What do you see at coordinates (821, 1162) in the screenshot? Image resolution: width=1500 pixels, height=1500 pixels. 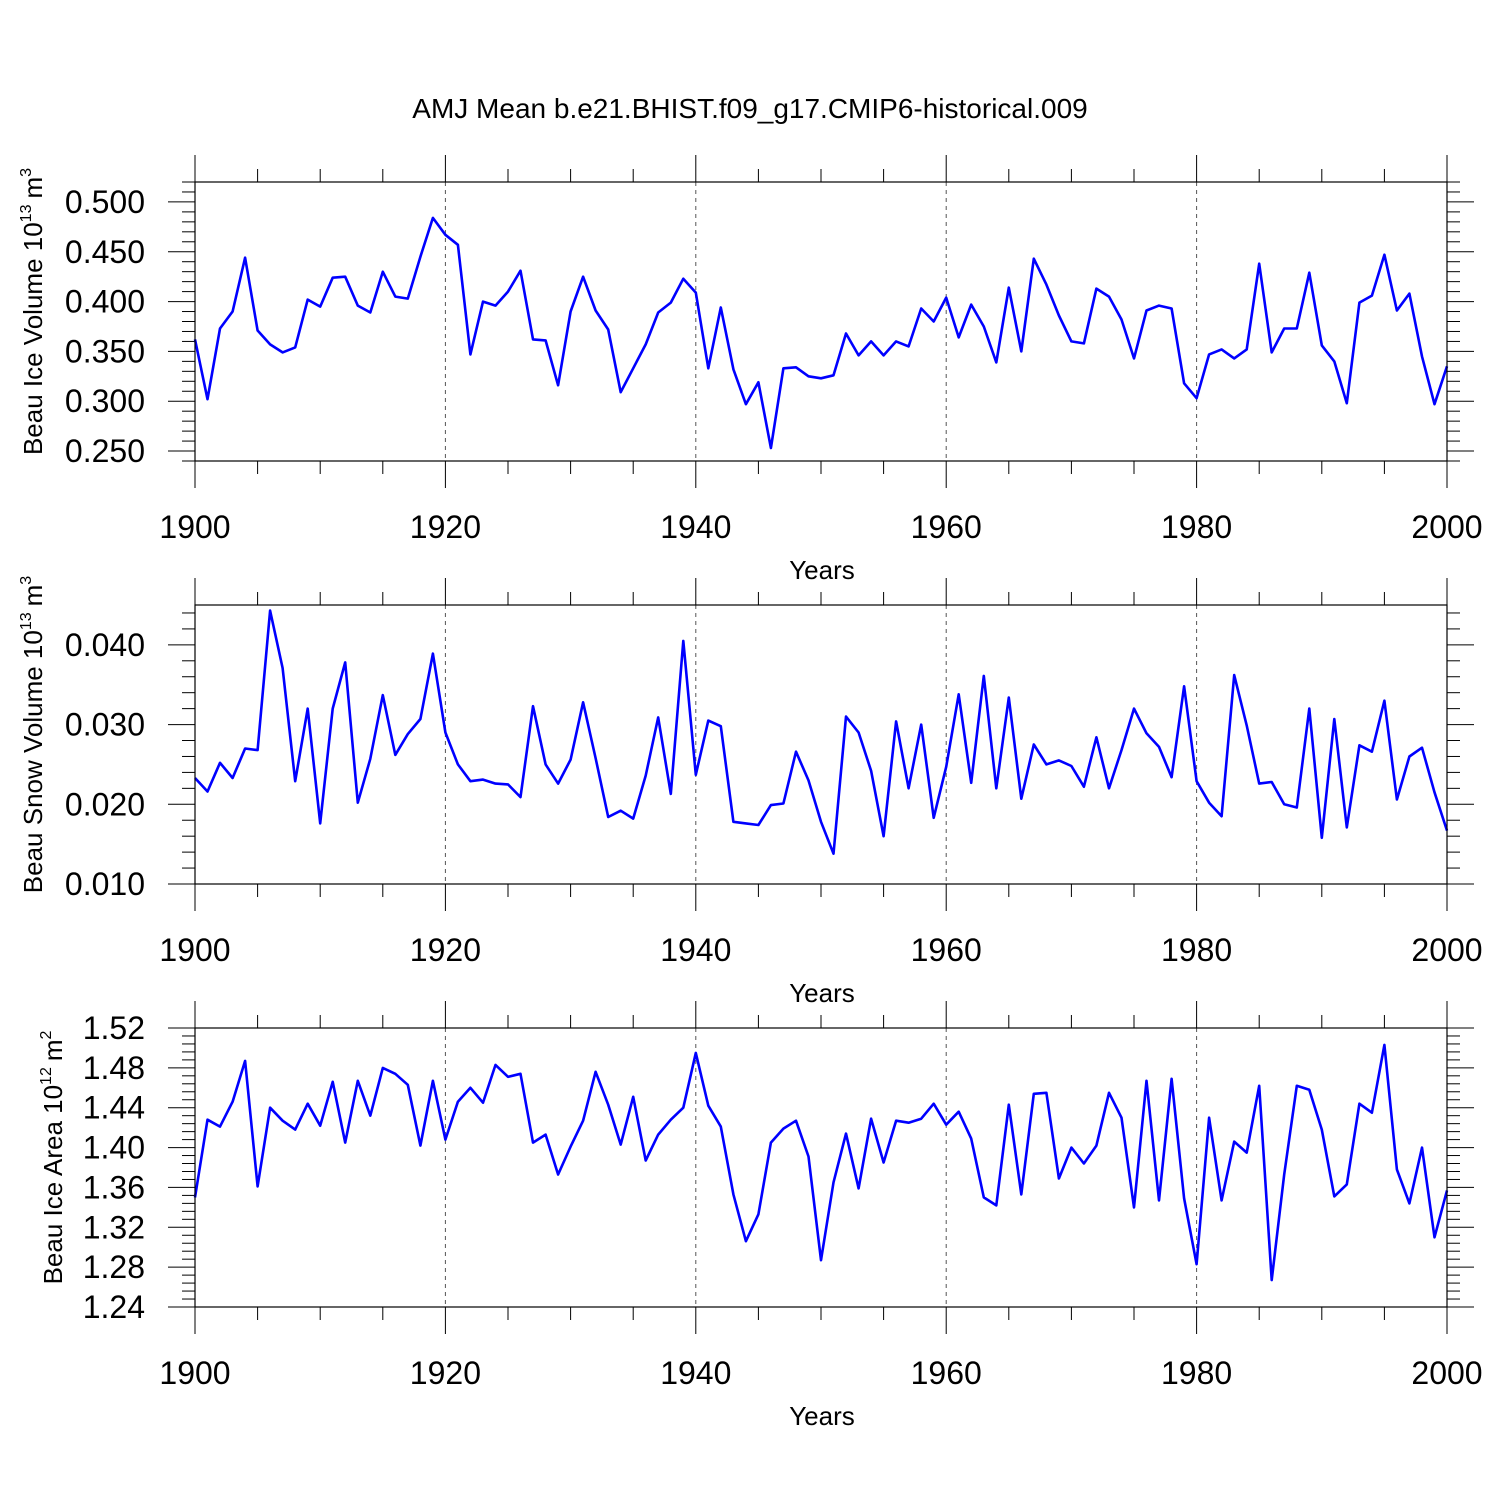 I see `series-line-ice-area` at bounding box center [821, 1162].